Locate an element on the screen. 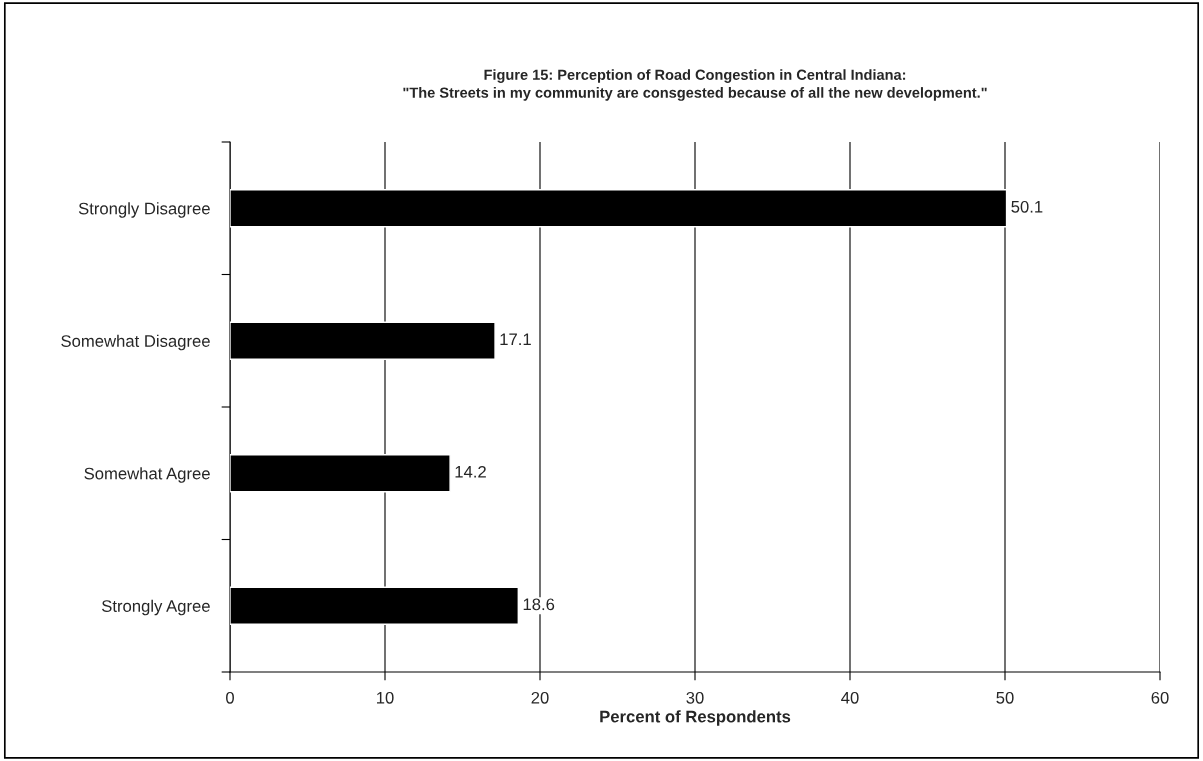 This screenshot has width=1203, height=761. y-tick-label: Somewhat Disagree is located at coordinates (135, 342).